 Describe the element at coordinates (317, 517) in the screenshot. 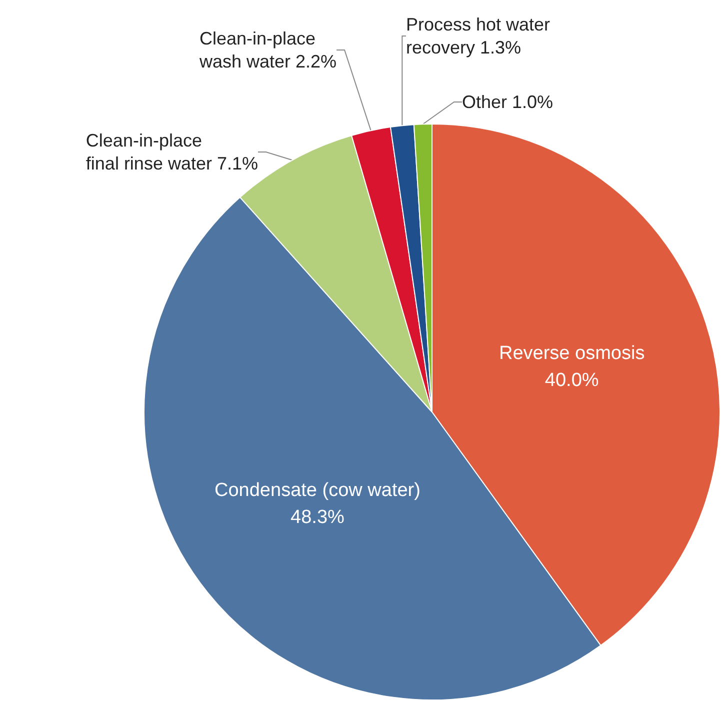

I see `data-label: 48.3%` at that location.